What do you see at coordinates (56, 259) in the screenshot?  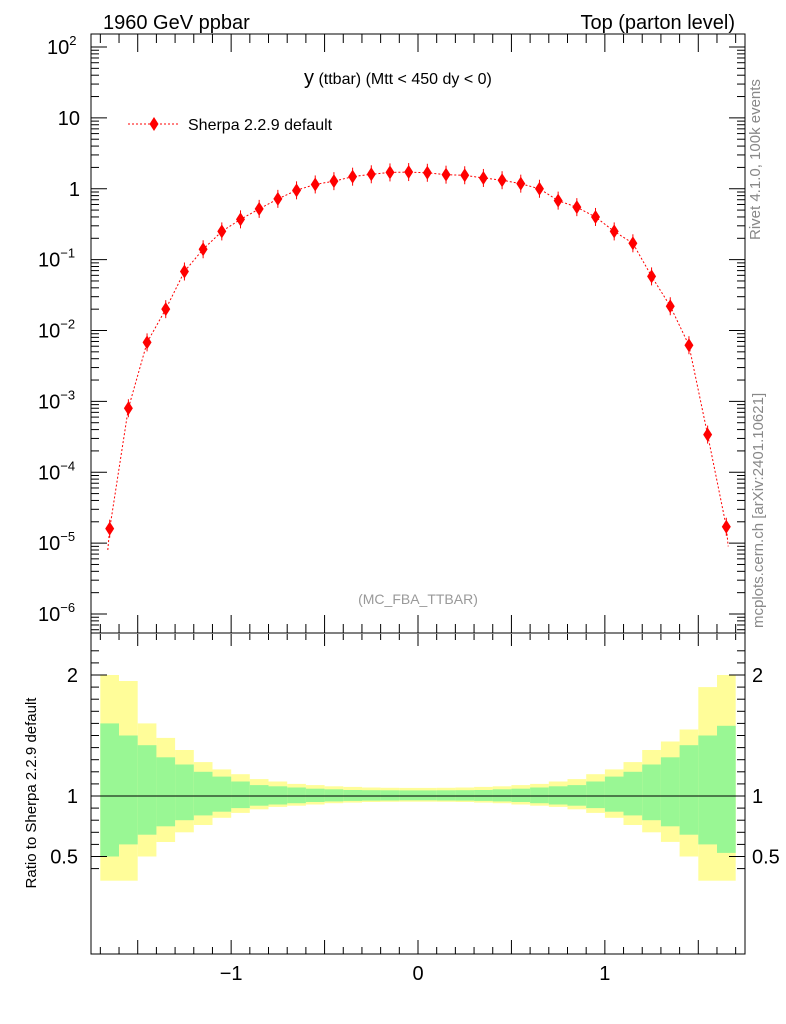 I see `main-ytick-label: 10⁻¹` at bounding box center [56, 259].